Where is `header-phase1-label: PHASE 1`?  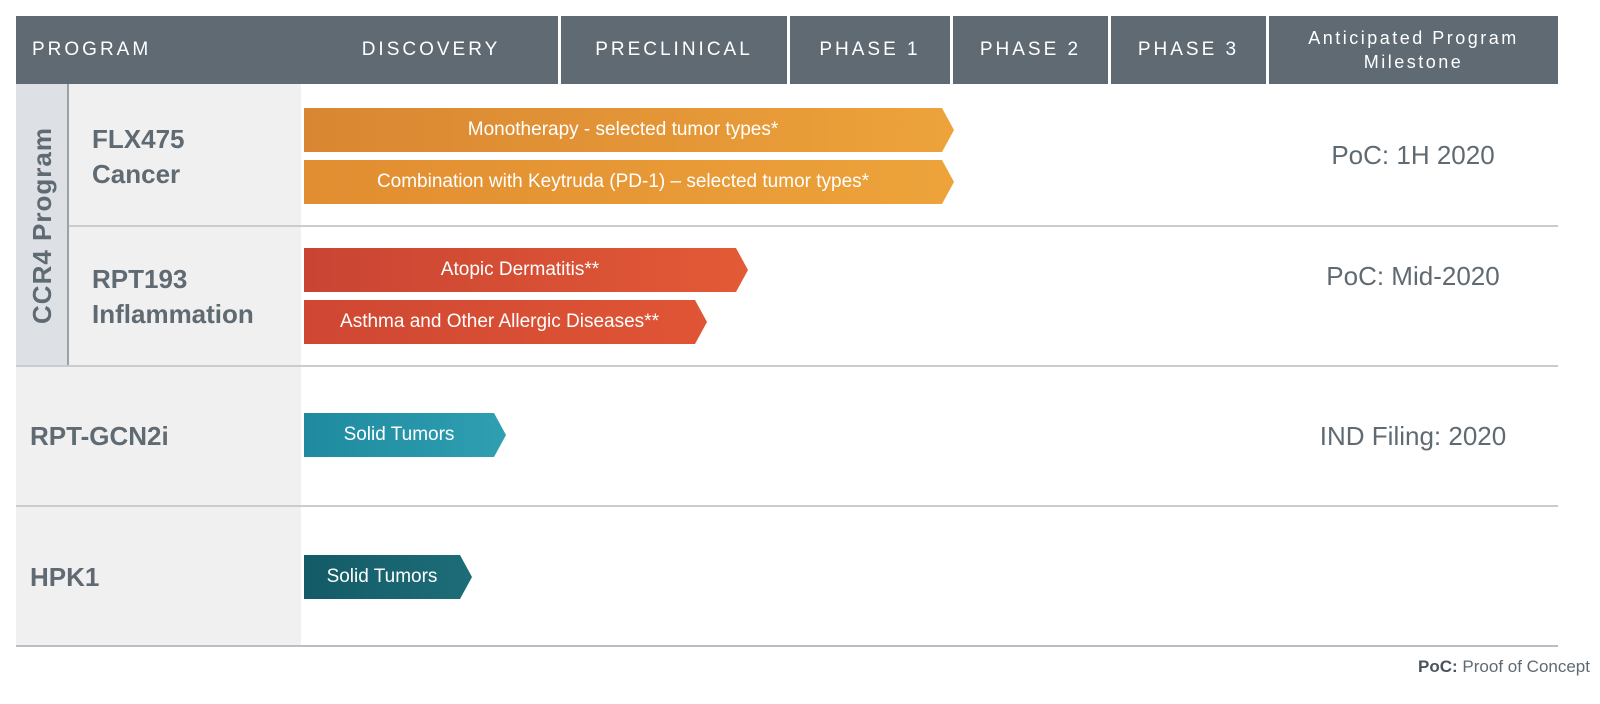
header-phase1-label: PHASE 1 is located at coordinates (870, 49).